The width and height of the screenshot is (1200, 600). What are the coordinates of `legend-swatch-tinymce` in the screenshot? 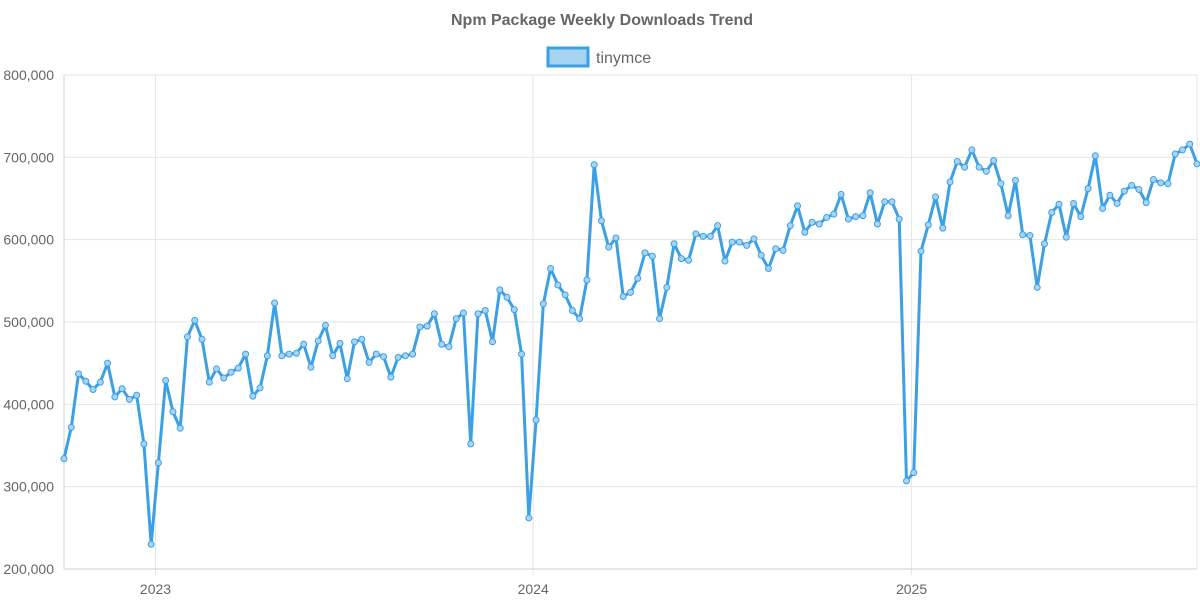 It's located at (568, 57).